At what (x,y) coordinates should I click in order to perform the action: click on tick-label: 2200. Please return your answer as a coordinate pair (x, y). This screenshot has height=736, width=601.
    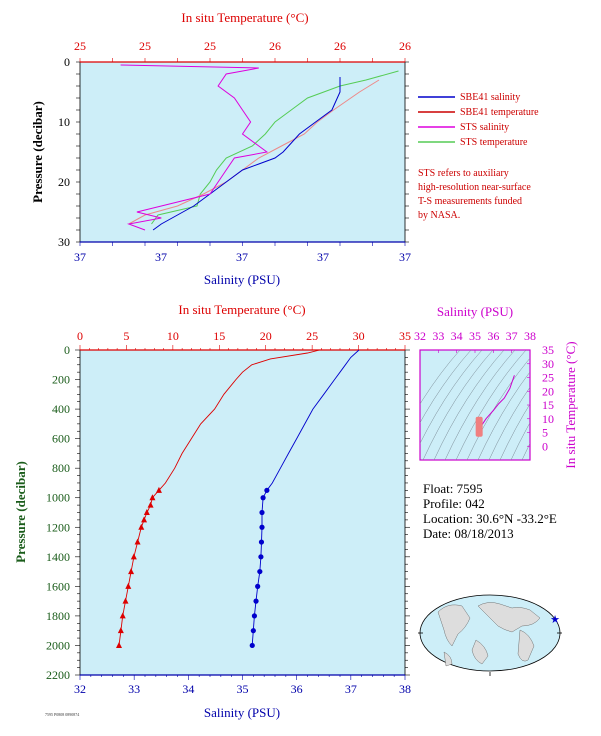
    Looking at the image, I should click on (58, 675).